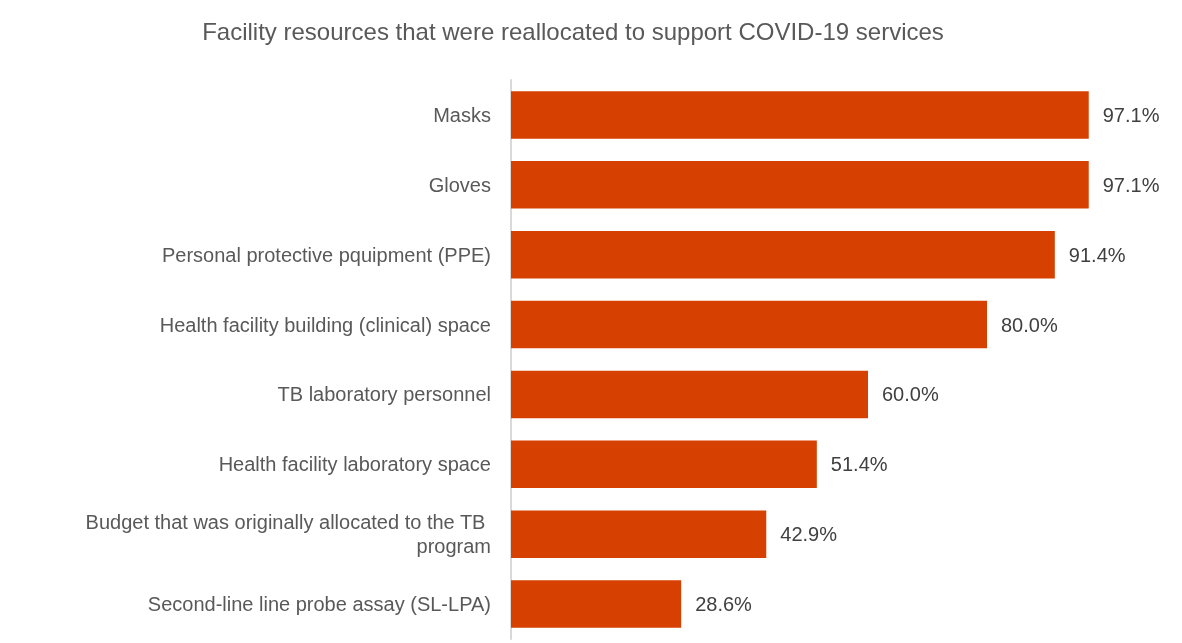 The width and height of the screenshot is (1182, 643). I want to click on y-tick-label: Budget that was originally allocated to the TB program, so click(288, 534).